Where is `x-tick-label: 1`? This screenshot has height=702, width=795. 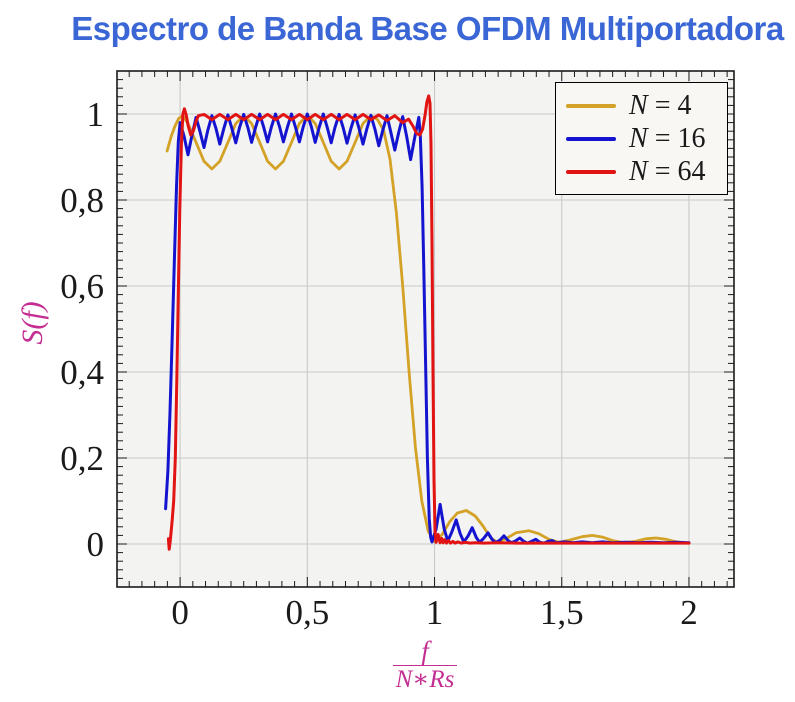 x-tick-label: 1 is located at coordinates (435, 612).